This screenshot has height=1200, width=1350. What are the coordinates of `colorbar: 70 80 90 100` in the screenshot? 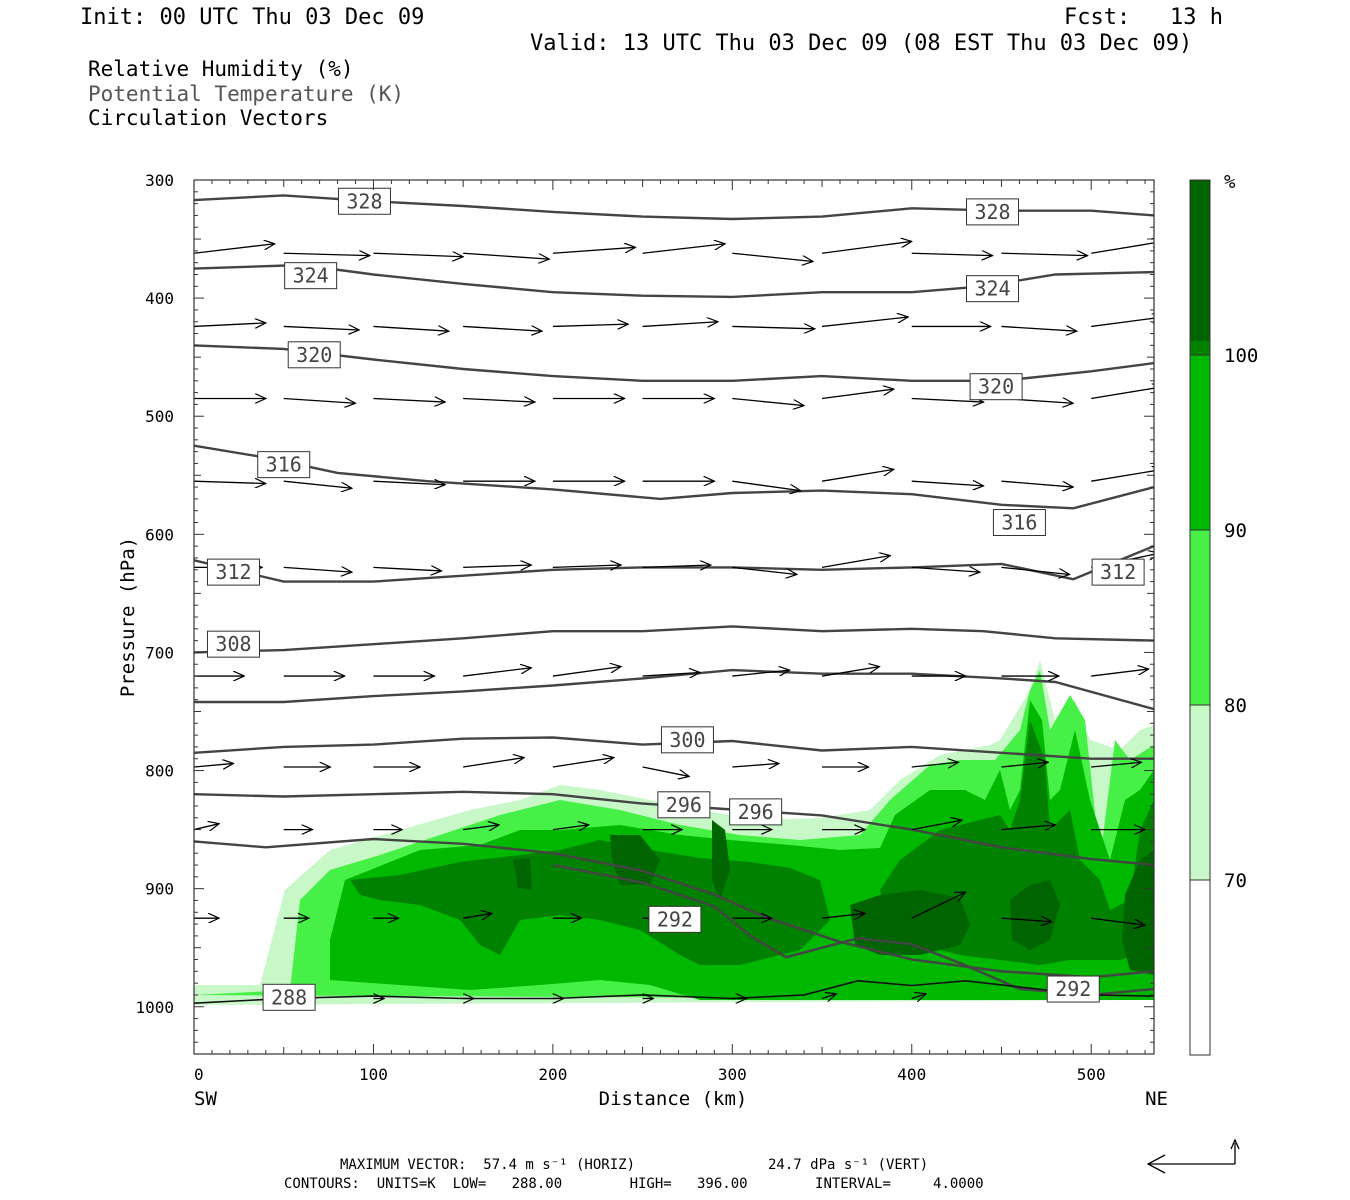 It's located at (1224, 617).